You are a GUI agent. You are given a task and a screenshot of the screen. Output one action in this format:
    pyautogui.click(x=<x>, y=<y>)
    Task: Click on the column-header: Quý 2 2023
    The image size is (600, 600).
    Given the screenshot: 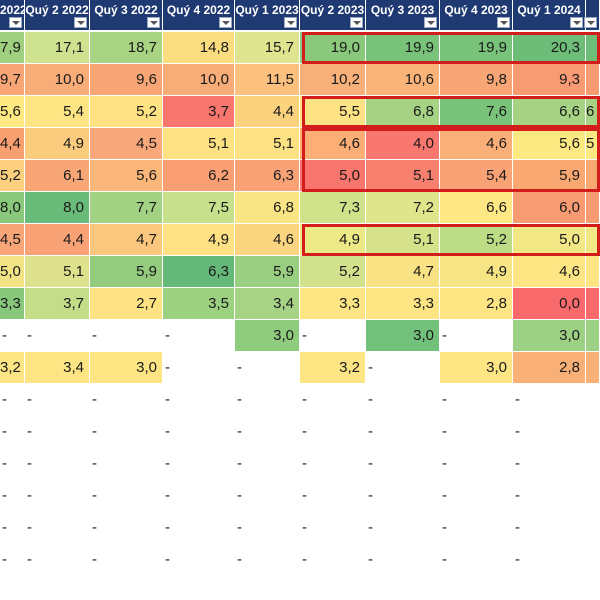 What is the action you would take?
    pyautogui.click(x=333, y=15)
    